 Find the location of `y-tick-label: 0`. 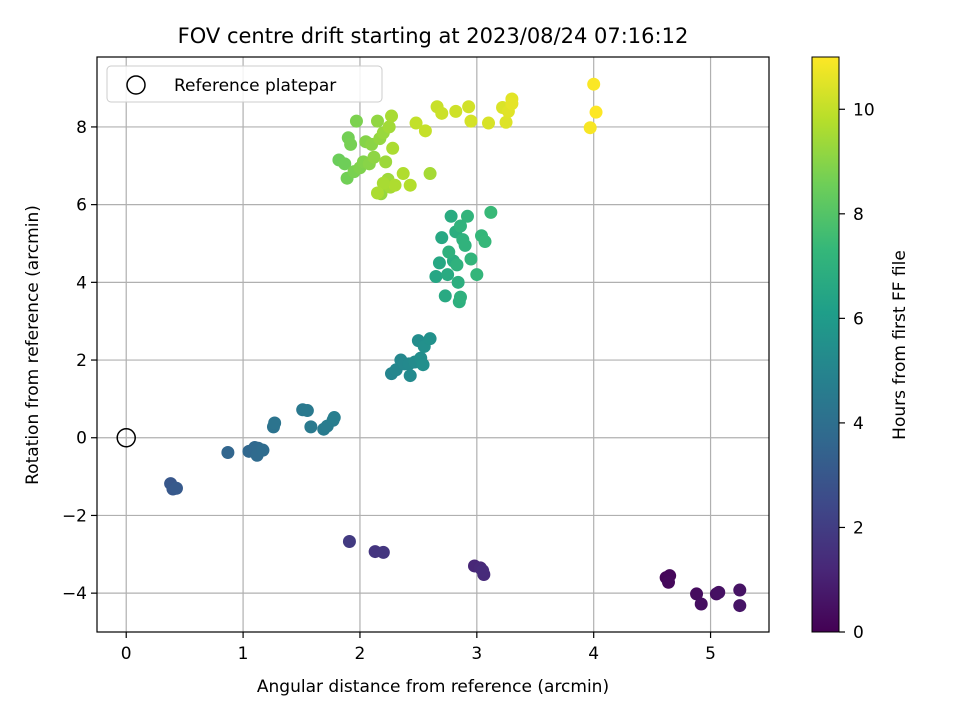

y-tick-label: 0 is located at coordinates (81, 439).